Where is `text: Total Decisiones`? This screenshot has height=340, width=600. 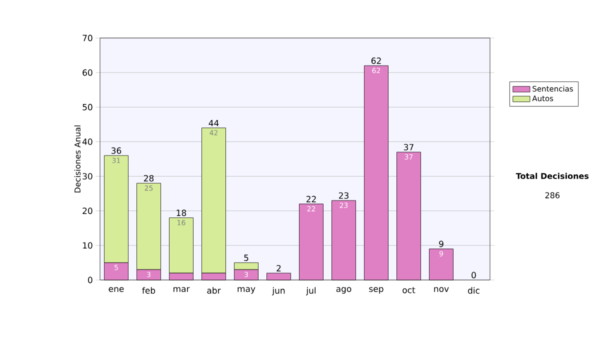 text: Total Decisiones is located at coordinates (552, 176).